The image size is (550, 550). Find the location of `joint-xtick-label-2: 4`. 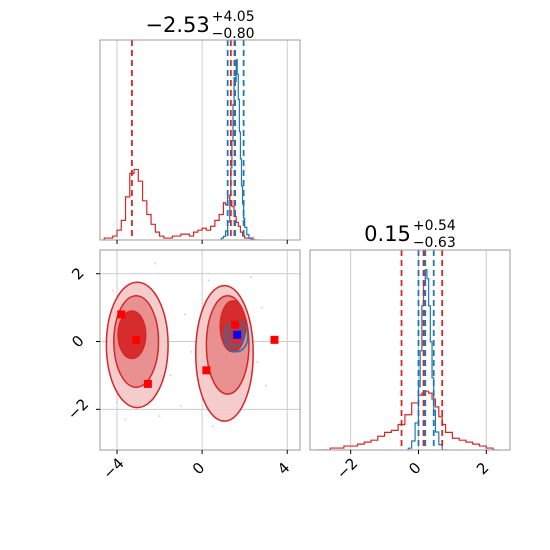

joint-xtick-label-2: 4 is located at coordinates (283, 468).